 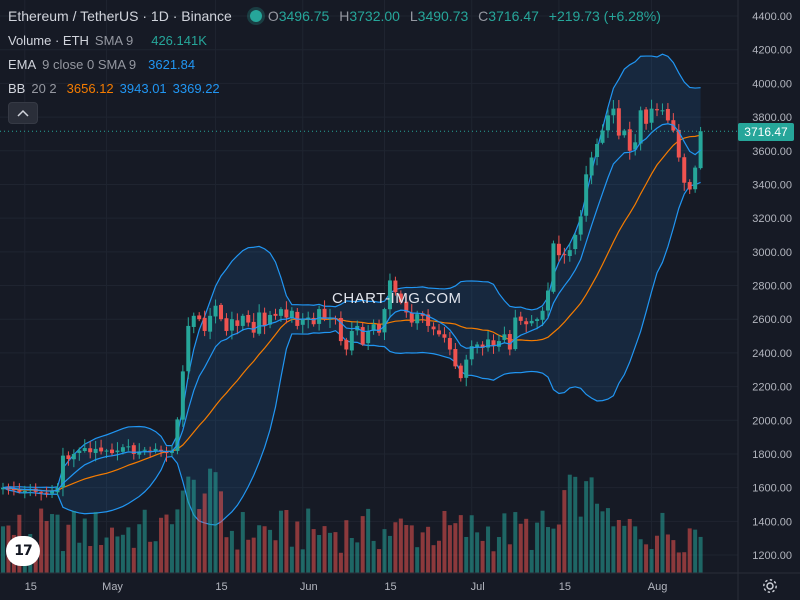 I want to click on bb-legend-lower: 3369.22, so click(x=196, y=88).